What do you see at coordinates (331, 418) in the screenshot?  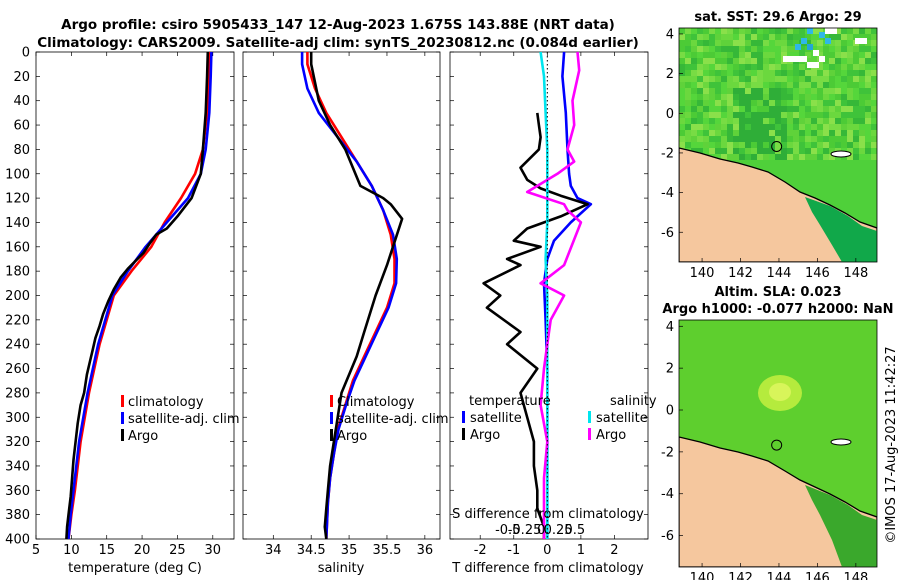 I see `legend-swatch-s-satellite` at bounding box center [331, 418].